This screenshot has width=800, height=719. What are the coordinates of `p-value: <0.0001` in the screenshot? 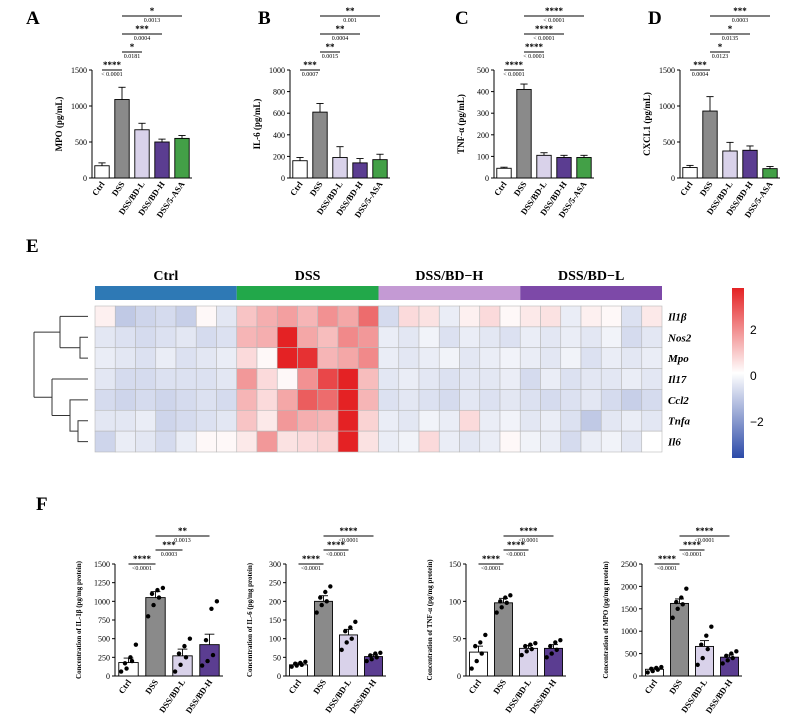 It's located at (491, 569).